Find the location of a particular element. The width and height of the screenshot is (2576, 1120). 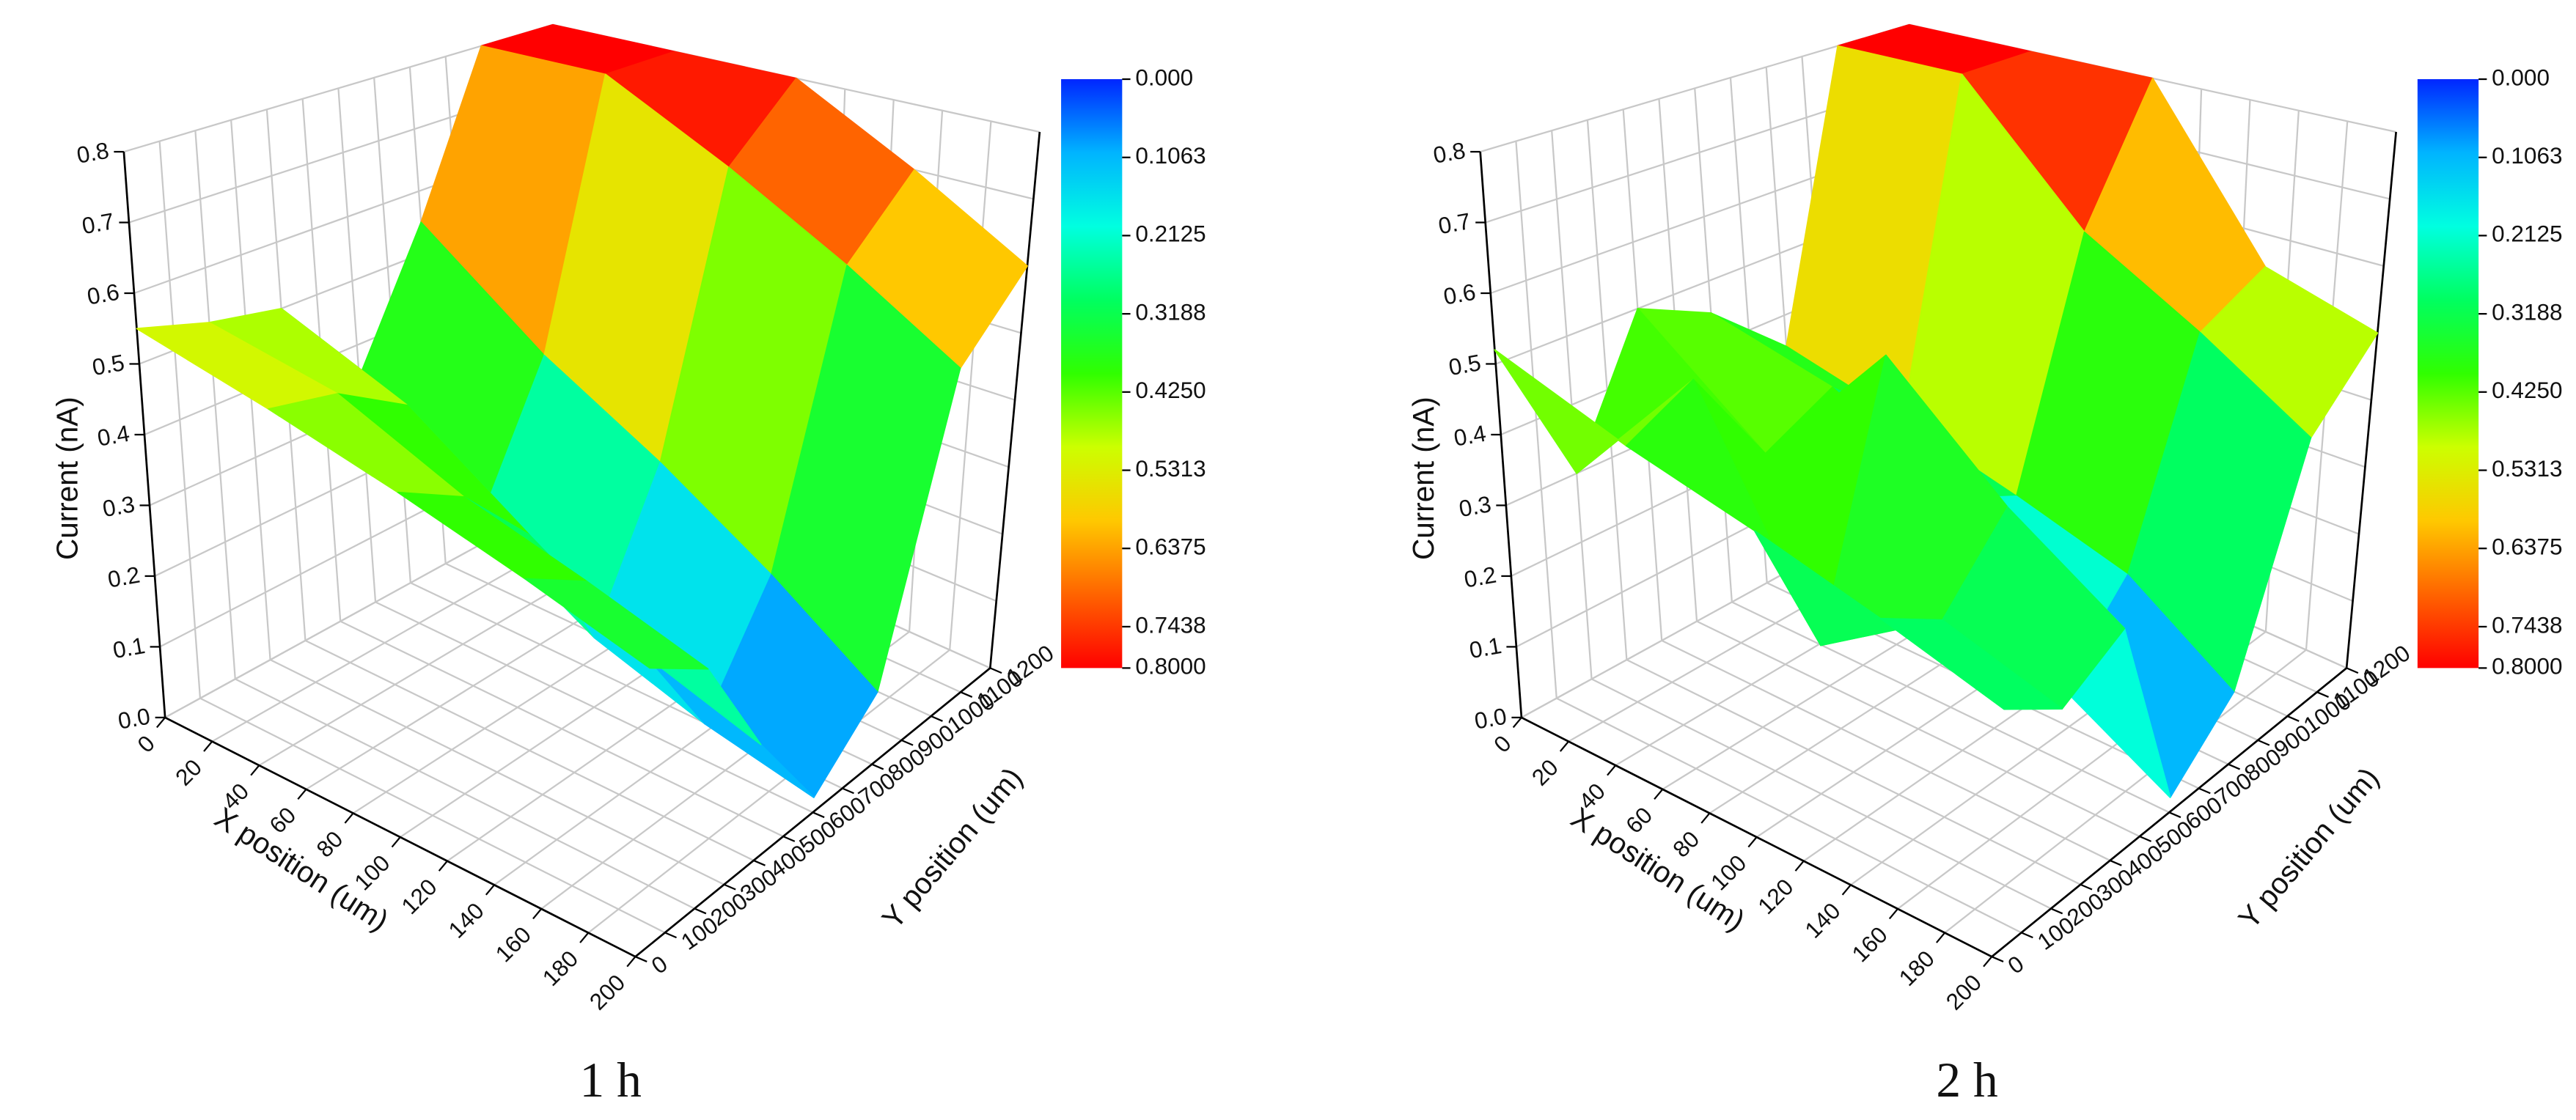

colorbar-tick-label: 0.3188 is located at coordinates (1171, 311).